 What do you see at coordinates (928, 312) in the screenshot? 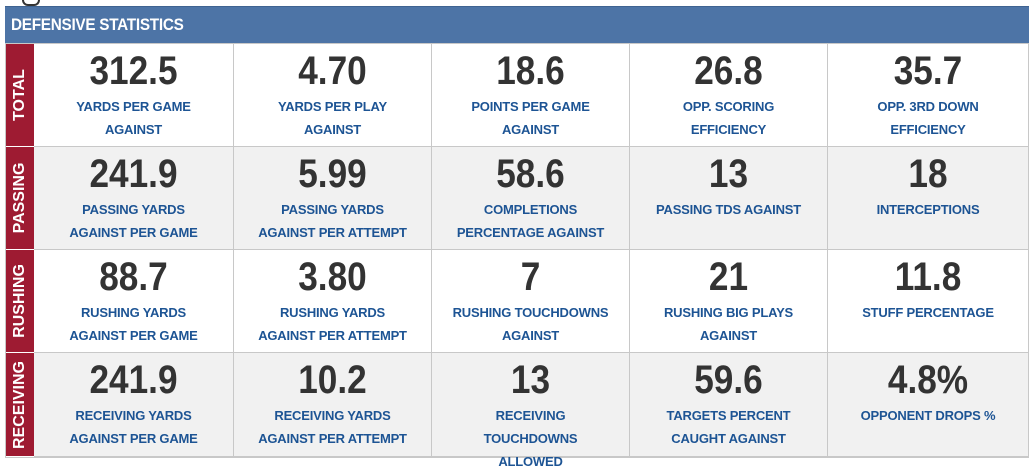
I see `stat-label: STUFF PERCENTAGE` at bounding box center [928, 312].